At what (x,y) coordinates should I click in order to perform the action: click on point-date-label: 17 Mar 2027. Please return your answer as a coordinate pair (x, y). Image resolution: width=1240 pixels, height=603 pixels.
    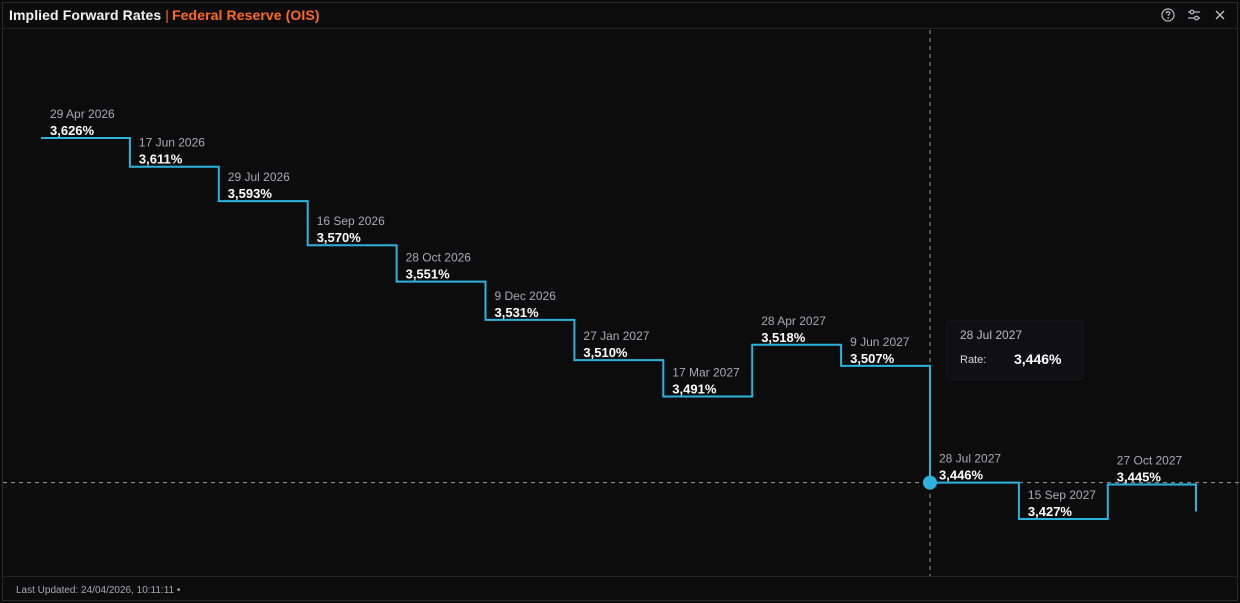
    Looking at the image, I should click on (706, 372).